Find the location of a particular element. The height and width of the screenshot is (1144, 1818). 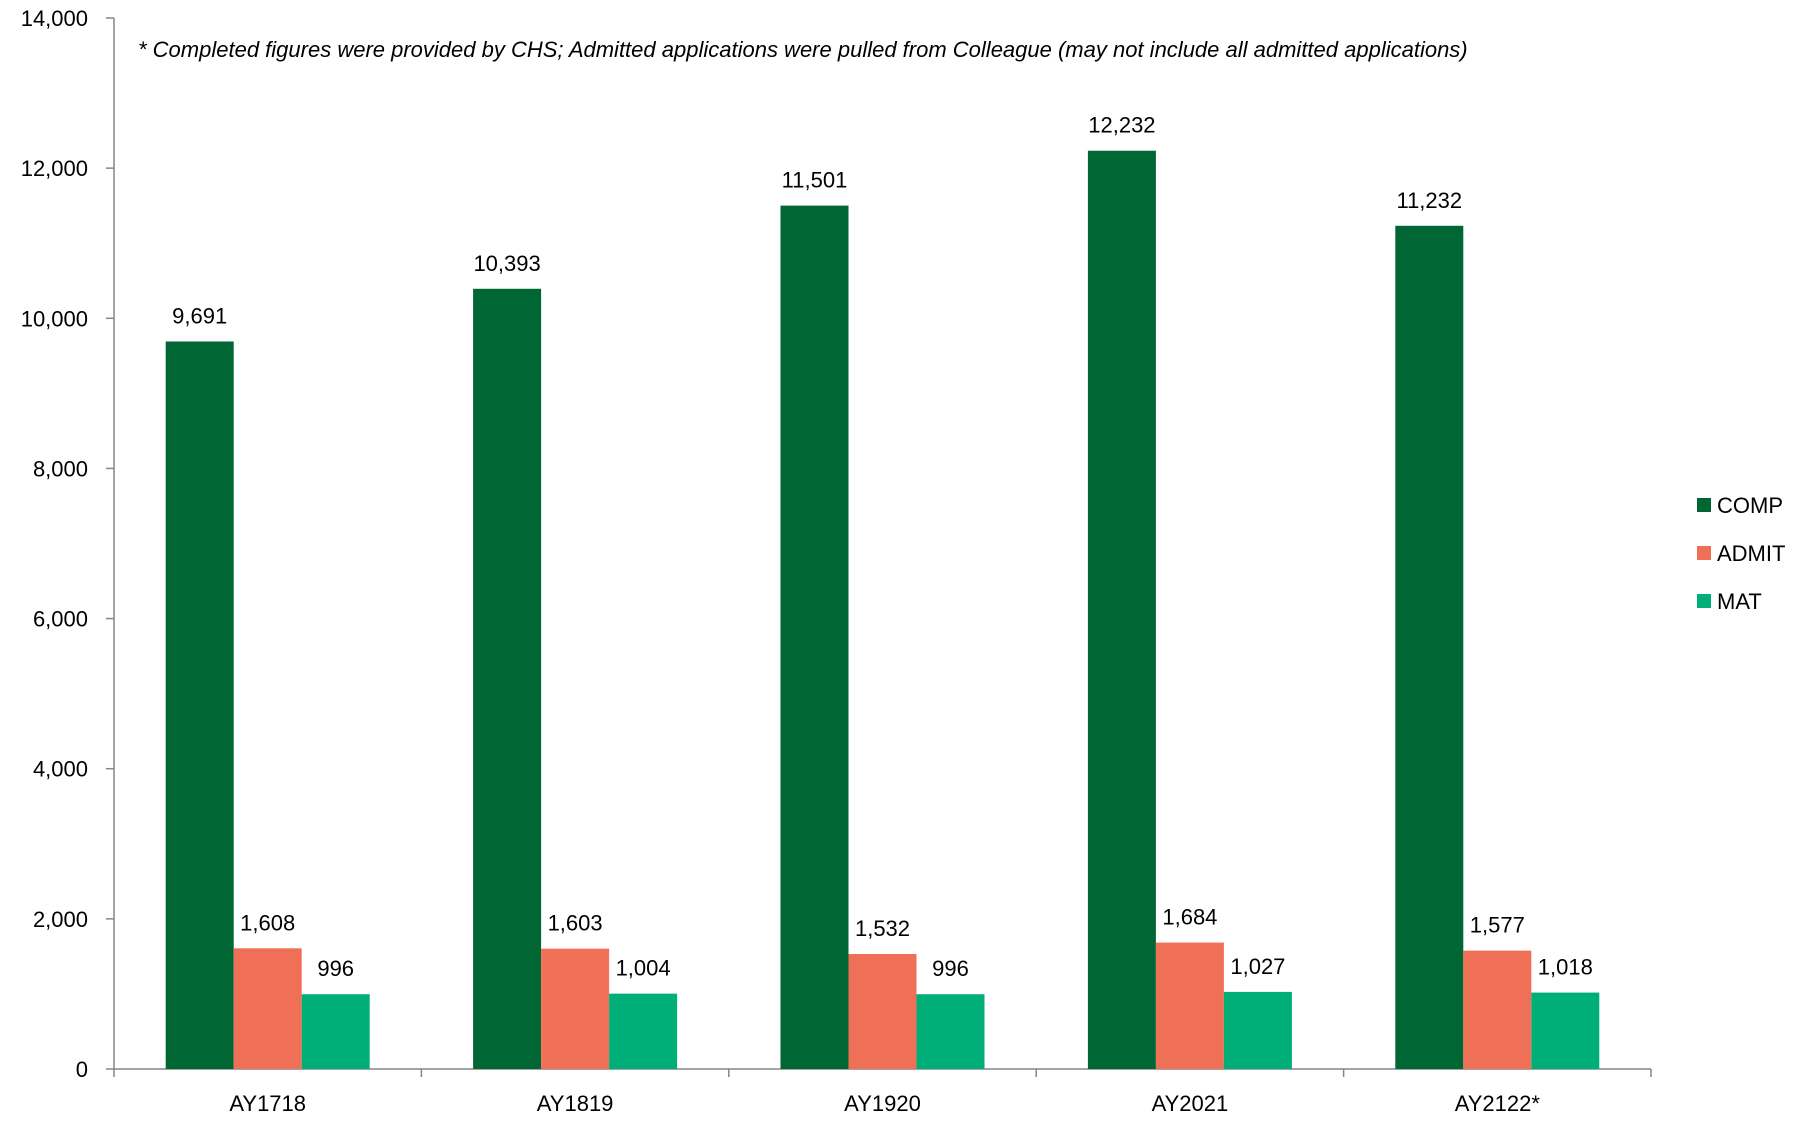

x-tick-label: AY2021 is located at coordinates (1190, 1103).